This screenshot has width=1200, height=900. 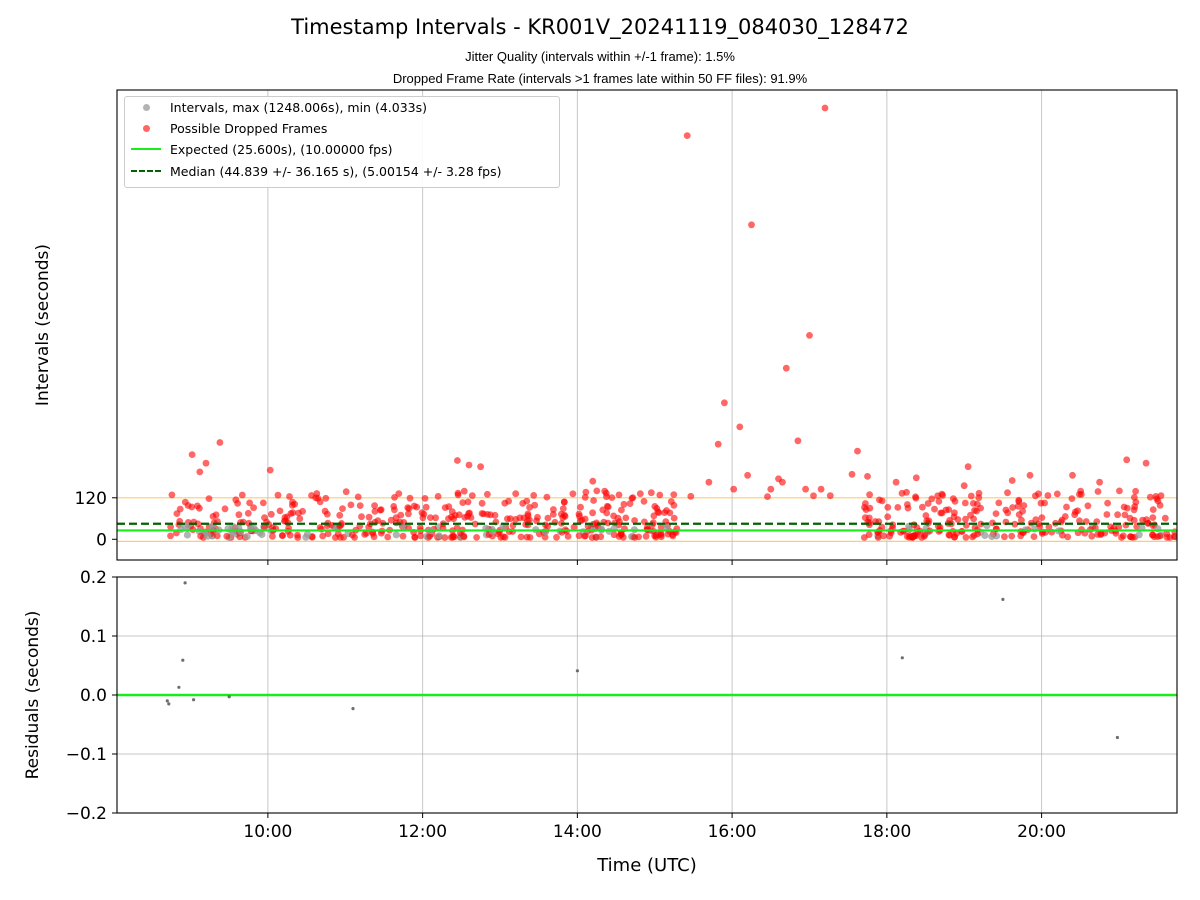 What do you see at coordinates (93, 696) in the screenshot?
I see `y-tick-label: 0.0` at bounding box center [93, 696].